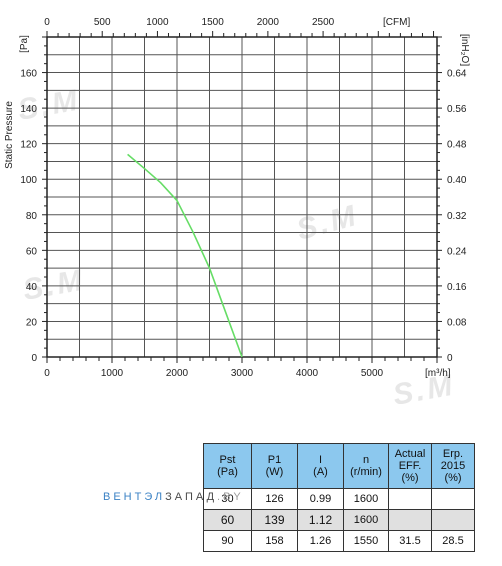  I want to click on header-erp-2015: Erp. 2015 (%), so click(453, 466).